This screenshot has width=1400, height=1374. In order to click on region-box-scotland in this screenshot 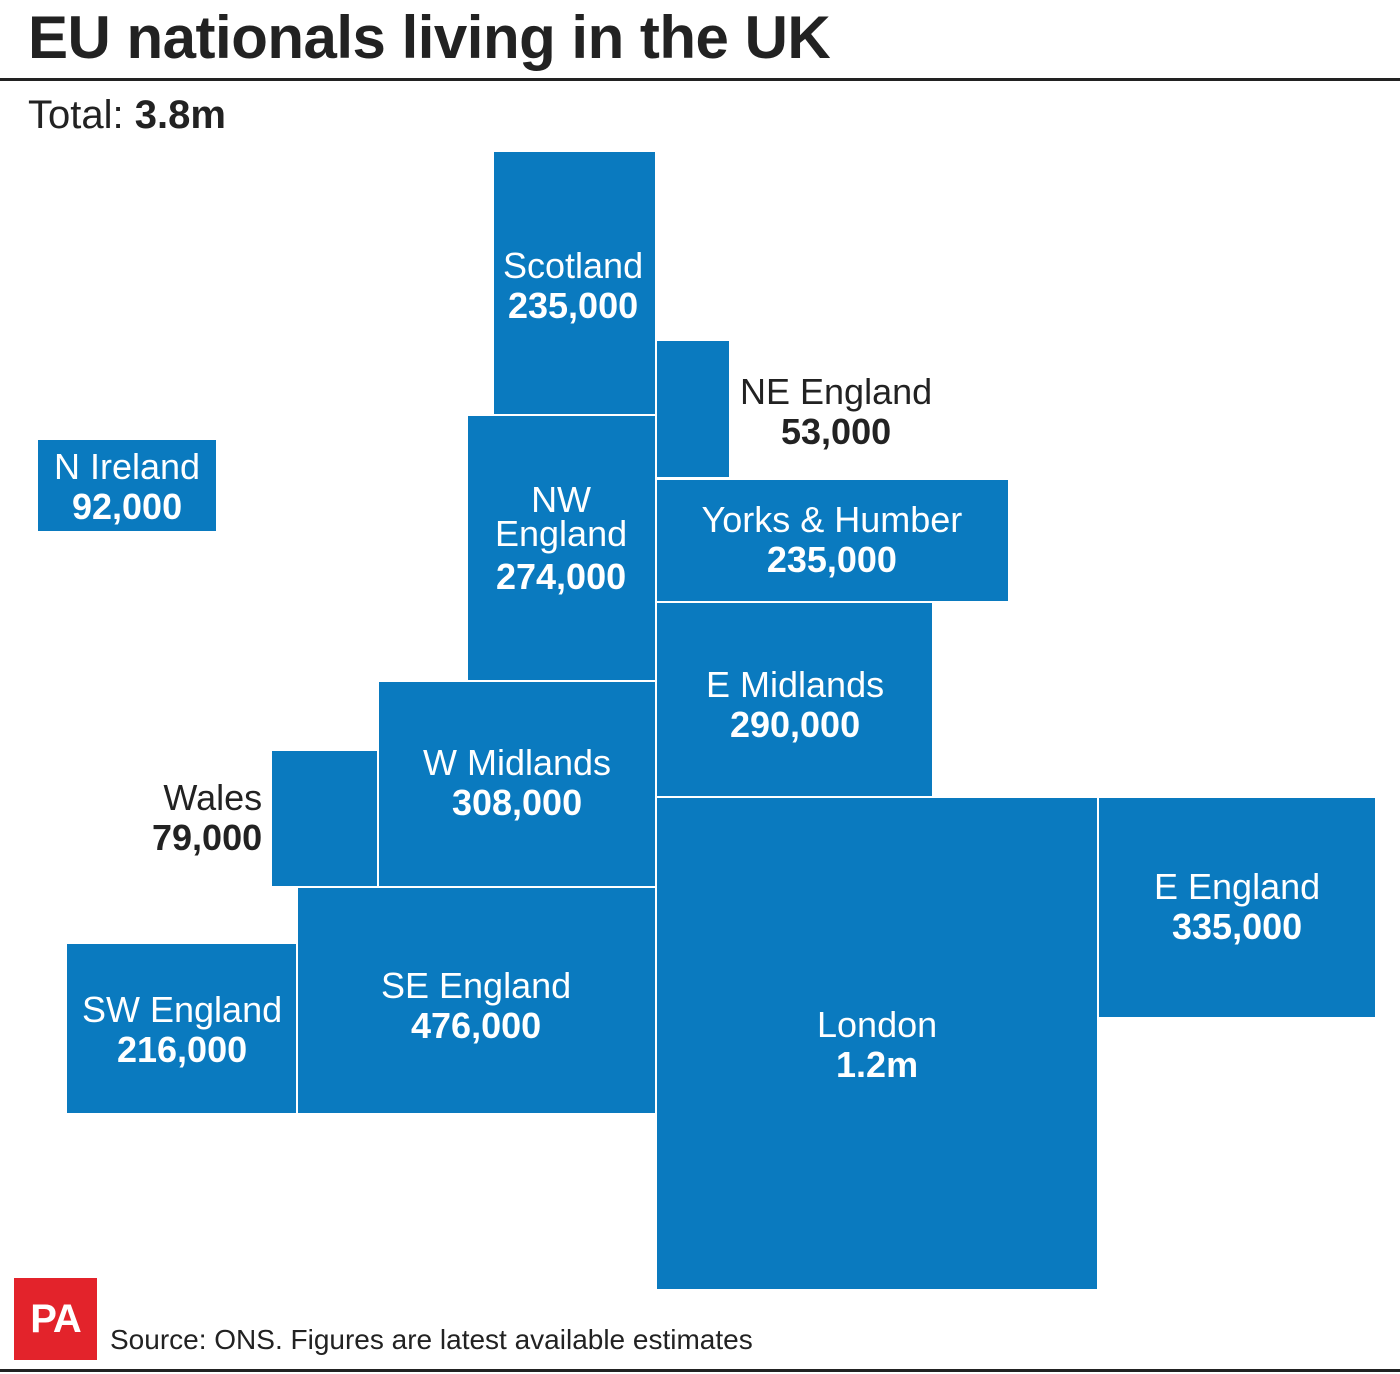, I will do `click(574, 283)`.